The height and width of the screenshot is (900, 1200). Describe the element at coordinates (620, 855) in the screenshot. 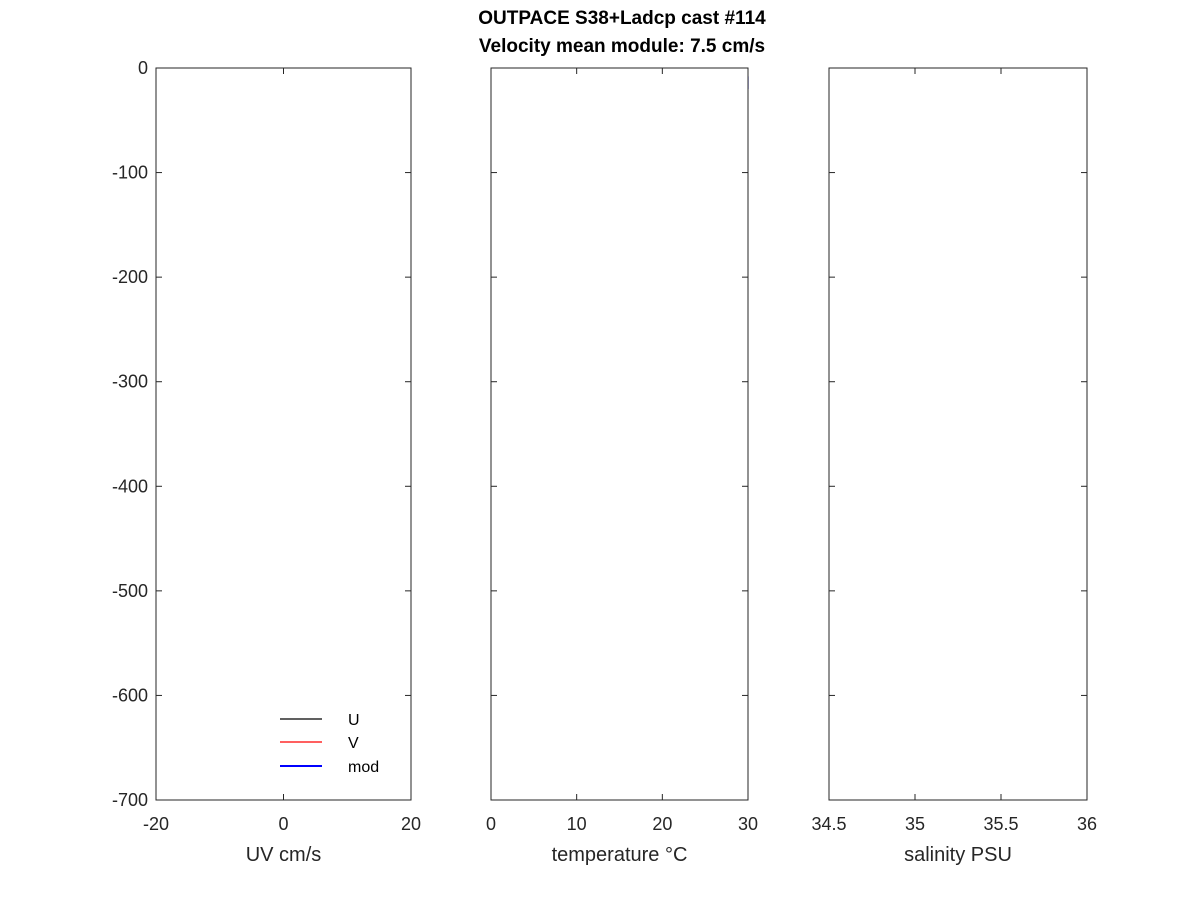

I see `temperature-x-axis-label: temperature °C` at that location.